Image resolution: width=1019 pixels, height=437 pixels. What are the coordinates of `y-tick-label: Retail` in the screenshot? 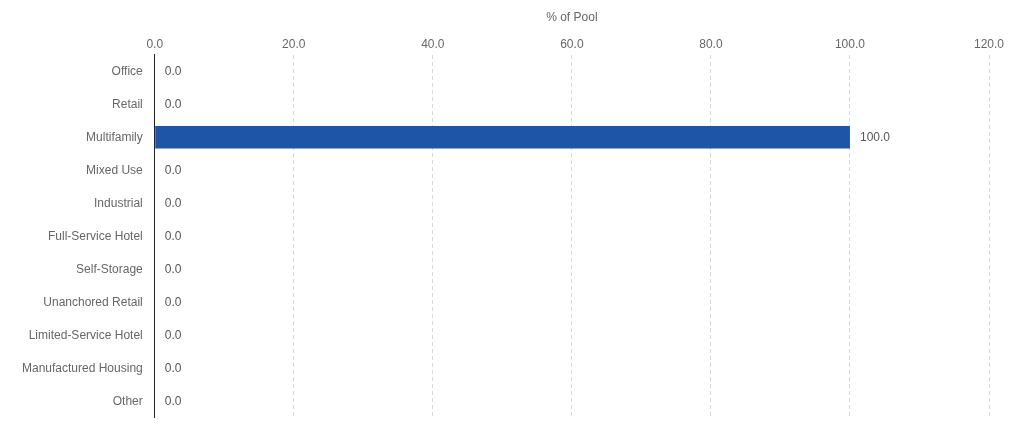 It's located at (127, 103).